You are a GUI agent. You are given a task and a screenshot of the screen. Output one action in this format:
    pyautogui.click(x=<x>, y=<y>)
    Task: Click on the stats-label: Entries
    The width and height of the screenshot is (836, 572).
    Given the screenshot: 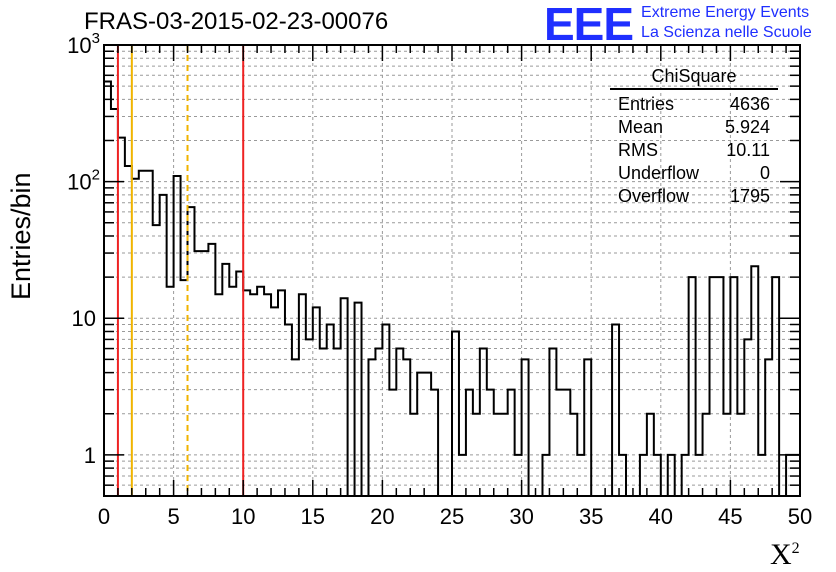 What is the action you would take?
    pyautogui.click(x=646, y=104)
    